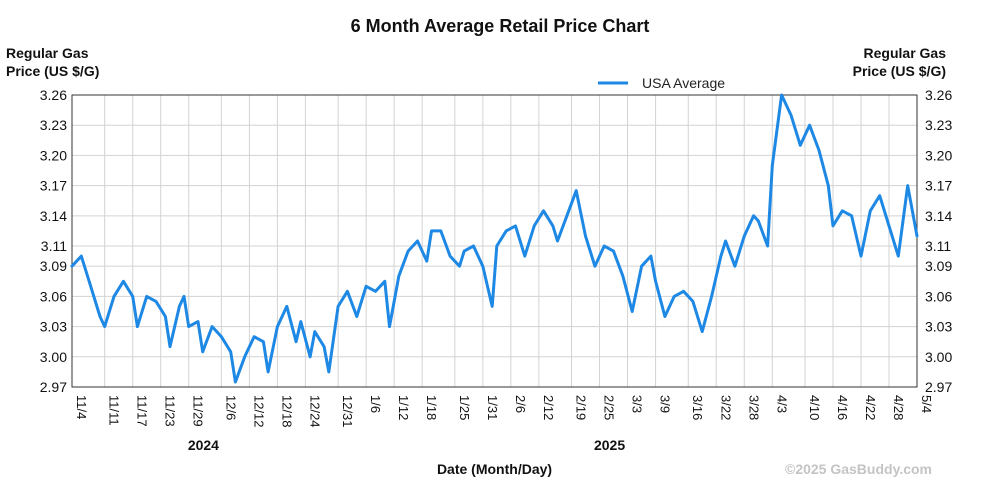  I want to click on x-tick-label: 12/18, so click(286, 411).